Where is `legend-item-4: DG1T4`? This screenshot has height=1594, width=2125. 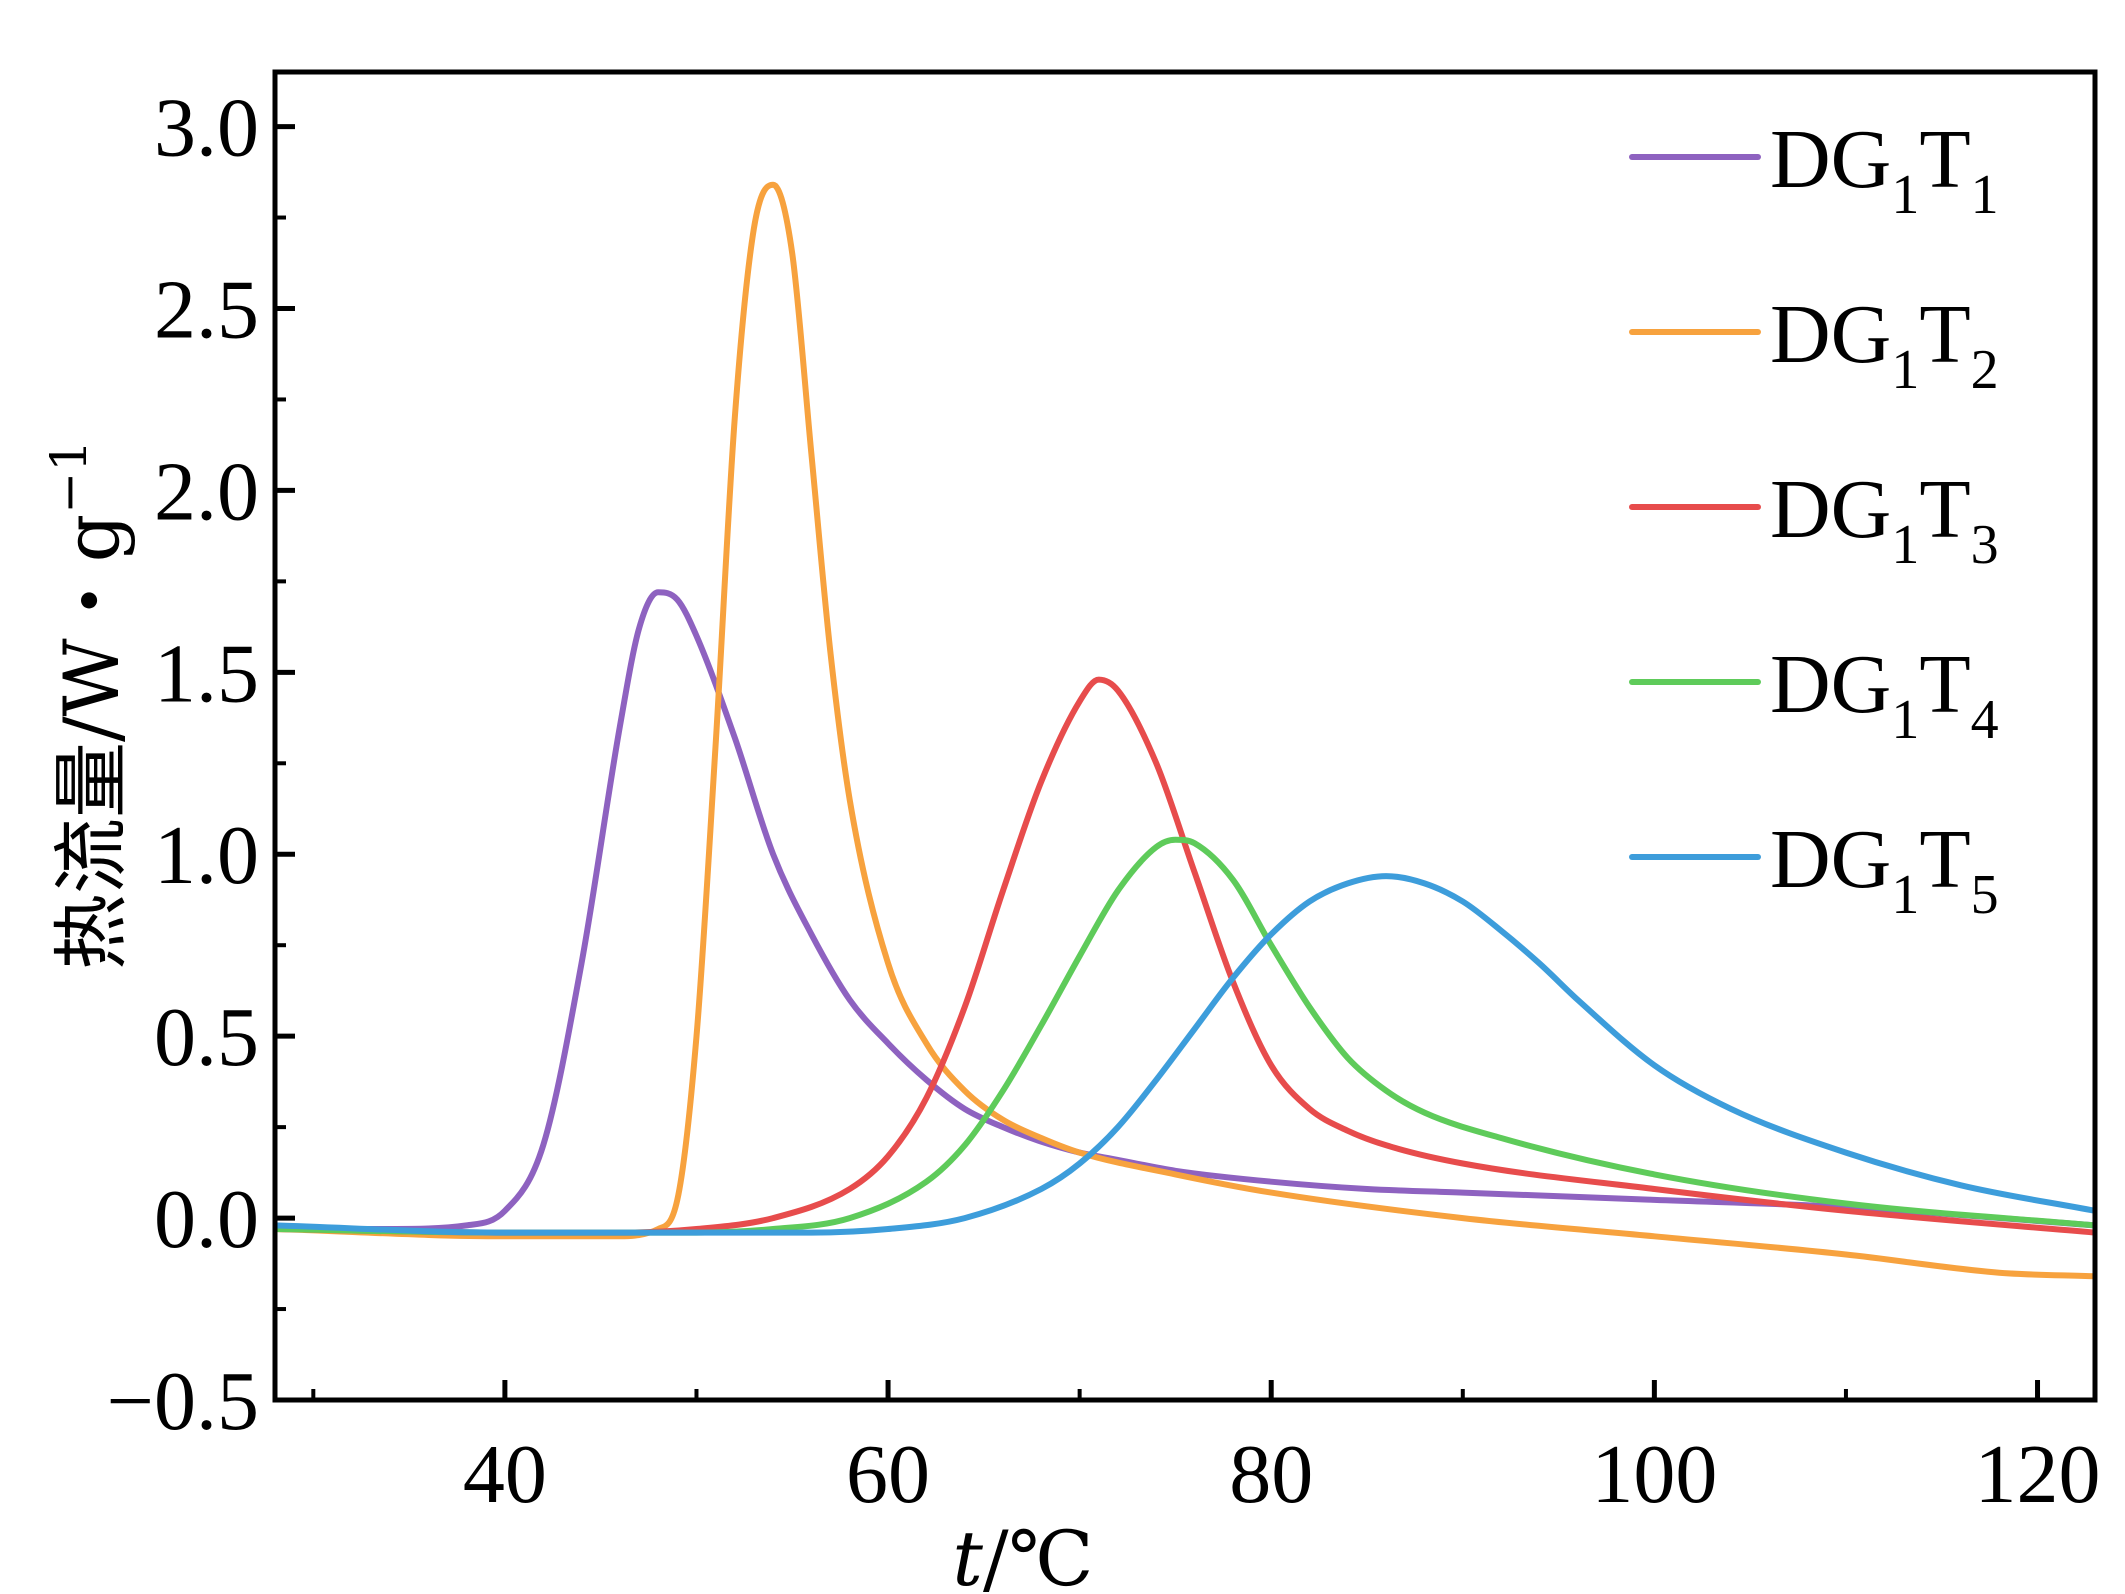
legend-item-4: DG1T4 is located at coordinates (1814, 694).